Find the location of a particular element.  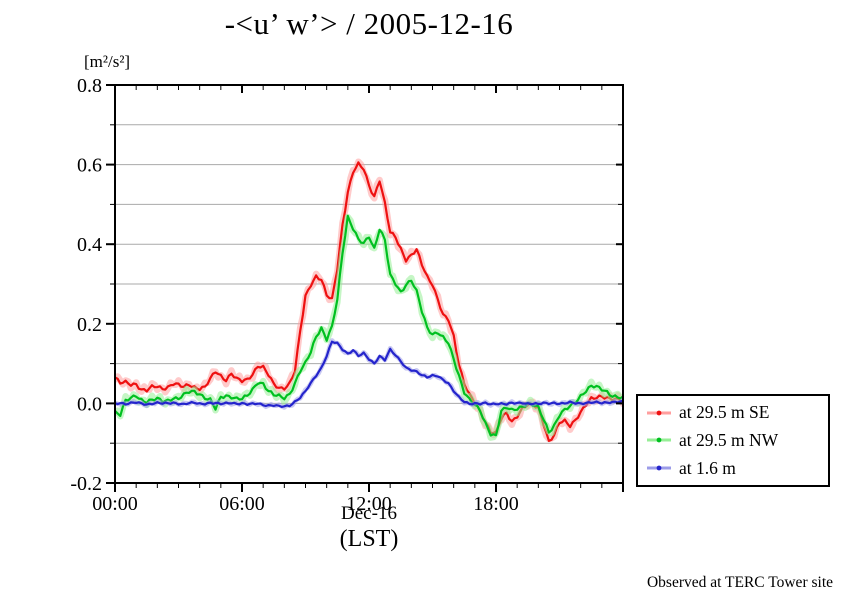

legend-item-1: at 29.5 m NW is located at coordinates (737, 440).